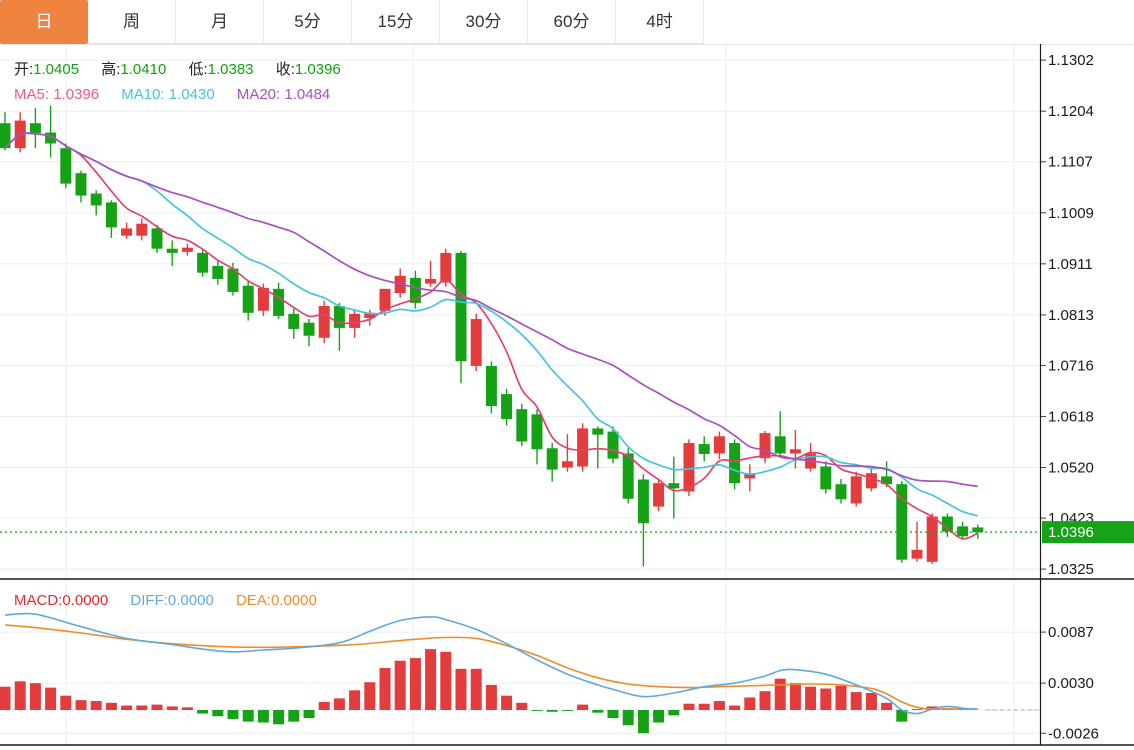 The width and height of the screenshot is (1134, 750). What do you see at coordinates (491, 663) in the screenshot?
I see `diff-line` at bounding box center [491, 663].